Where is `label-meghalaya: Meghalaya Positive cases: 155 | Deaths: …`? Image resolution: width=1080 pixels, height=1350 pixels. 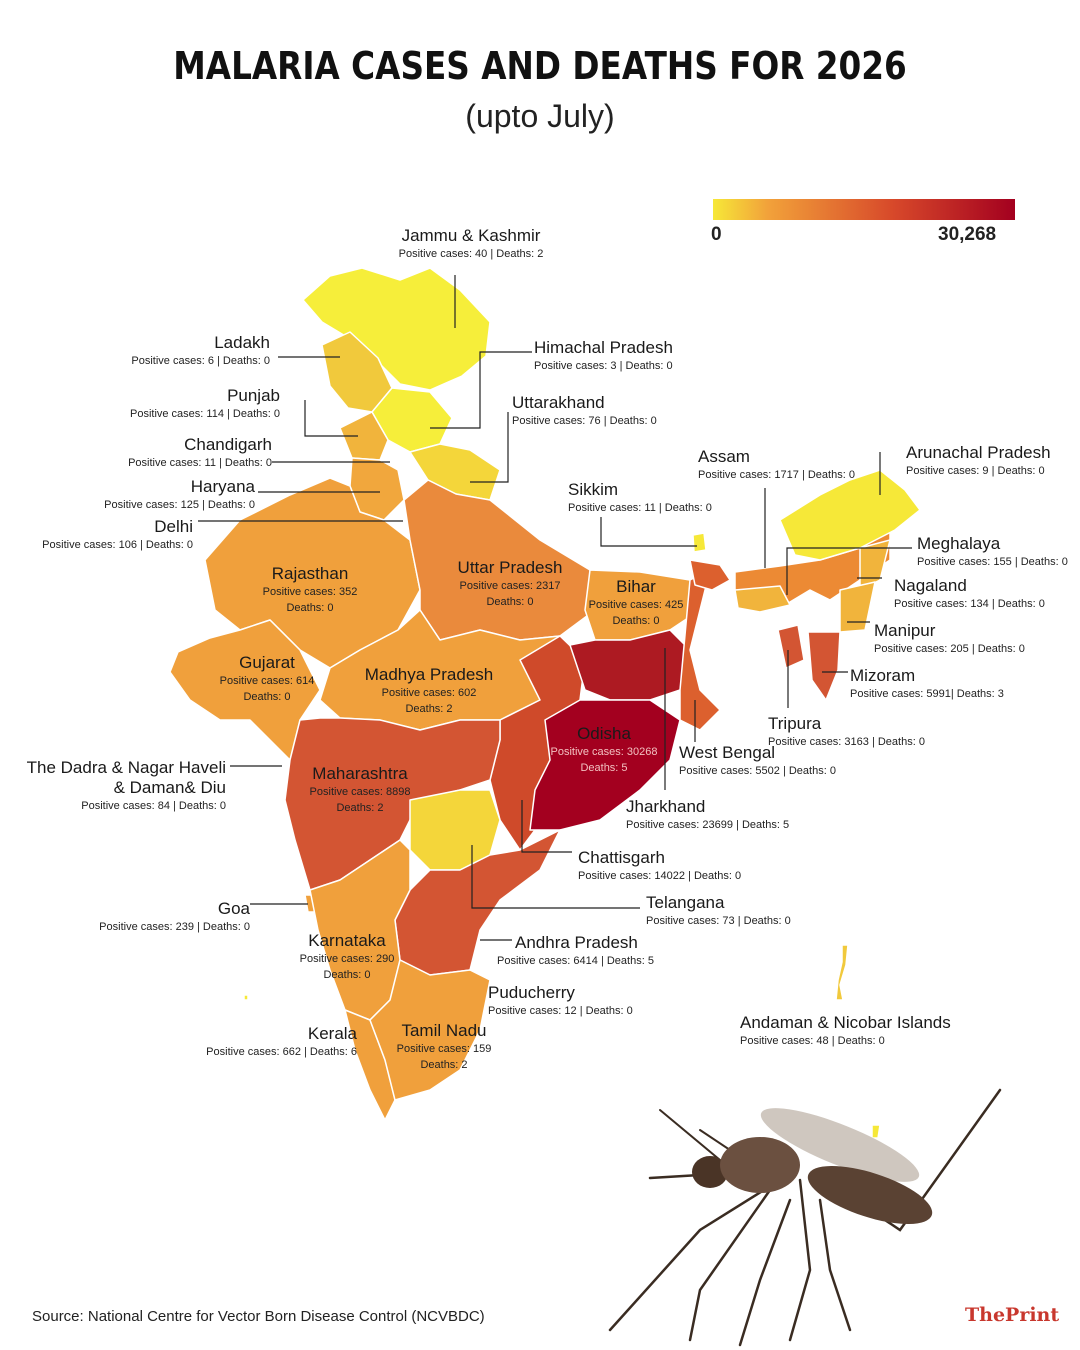 label-meghalaya: Meghalaya Positive cases: 155 | Deaths: … is located at coordinates (992, 552).